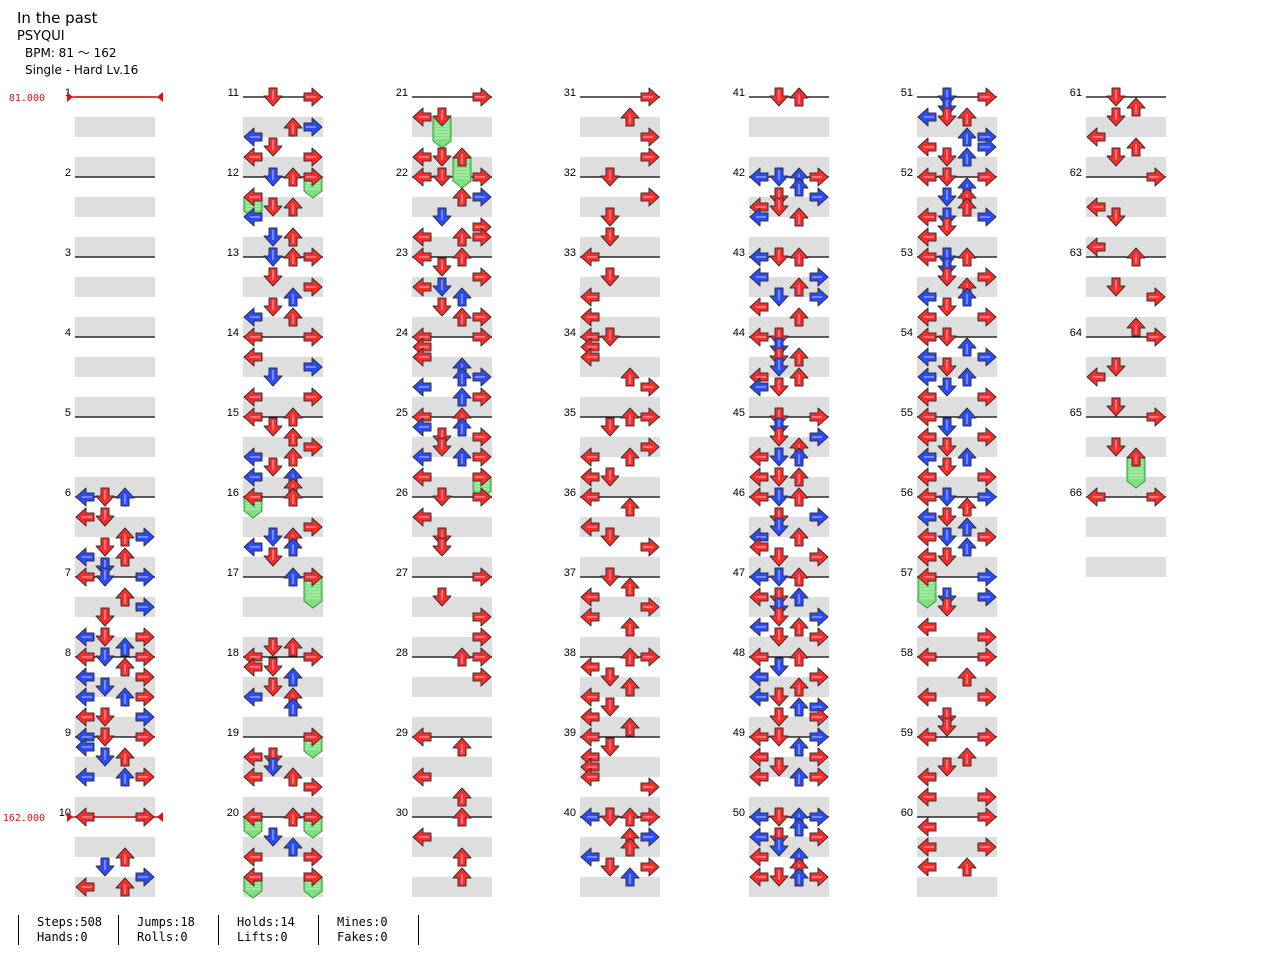  I want to click on measure-number: 58, so click(907, 653).